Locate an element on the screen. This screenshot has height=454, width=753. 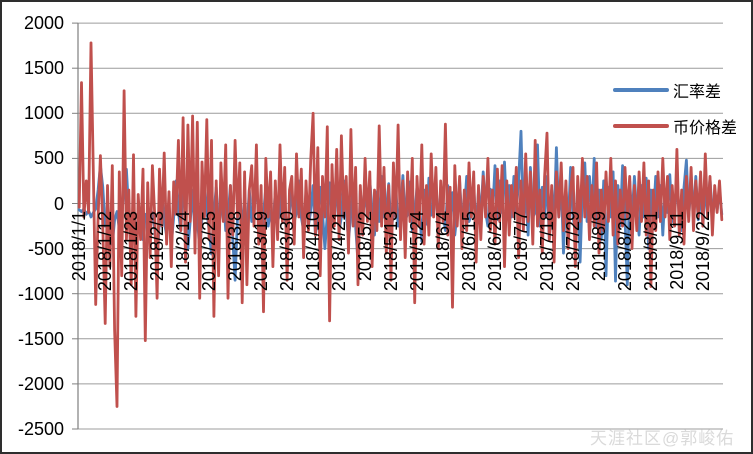
legend-label-coin-price-diff: 币价格差 is located at coordinates (705, 128).